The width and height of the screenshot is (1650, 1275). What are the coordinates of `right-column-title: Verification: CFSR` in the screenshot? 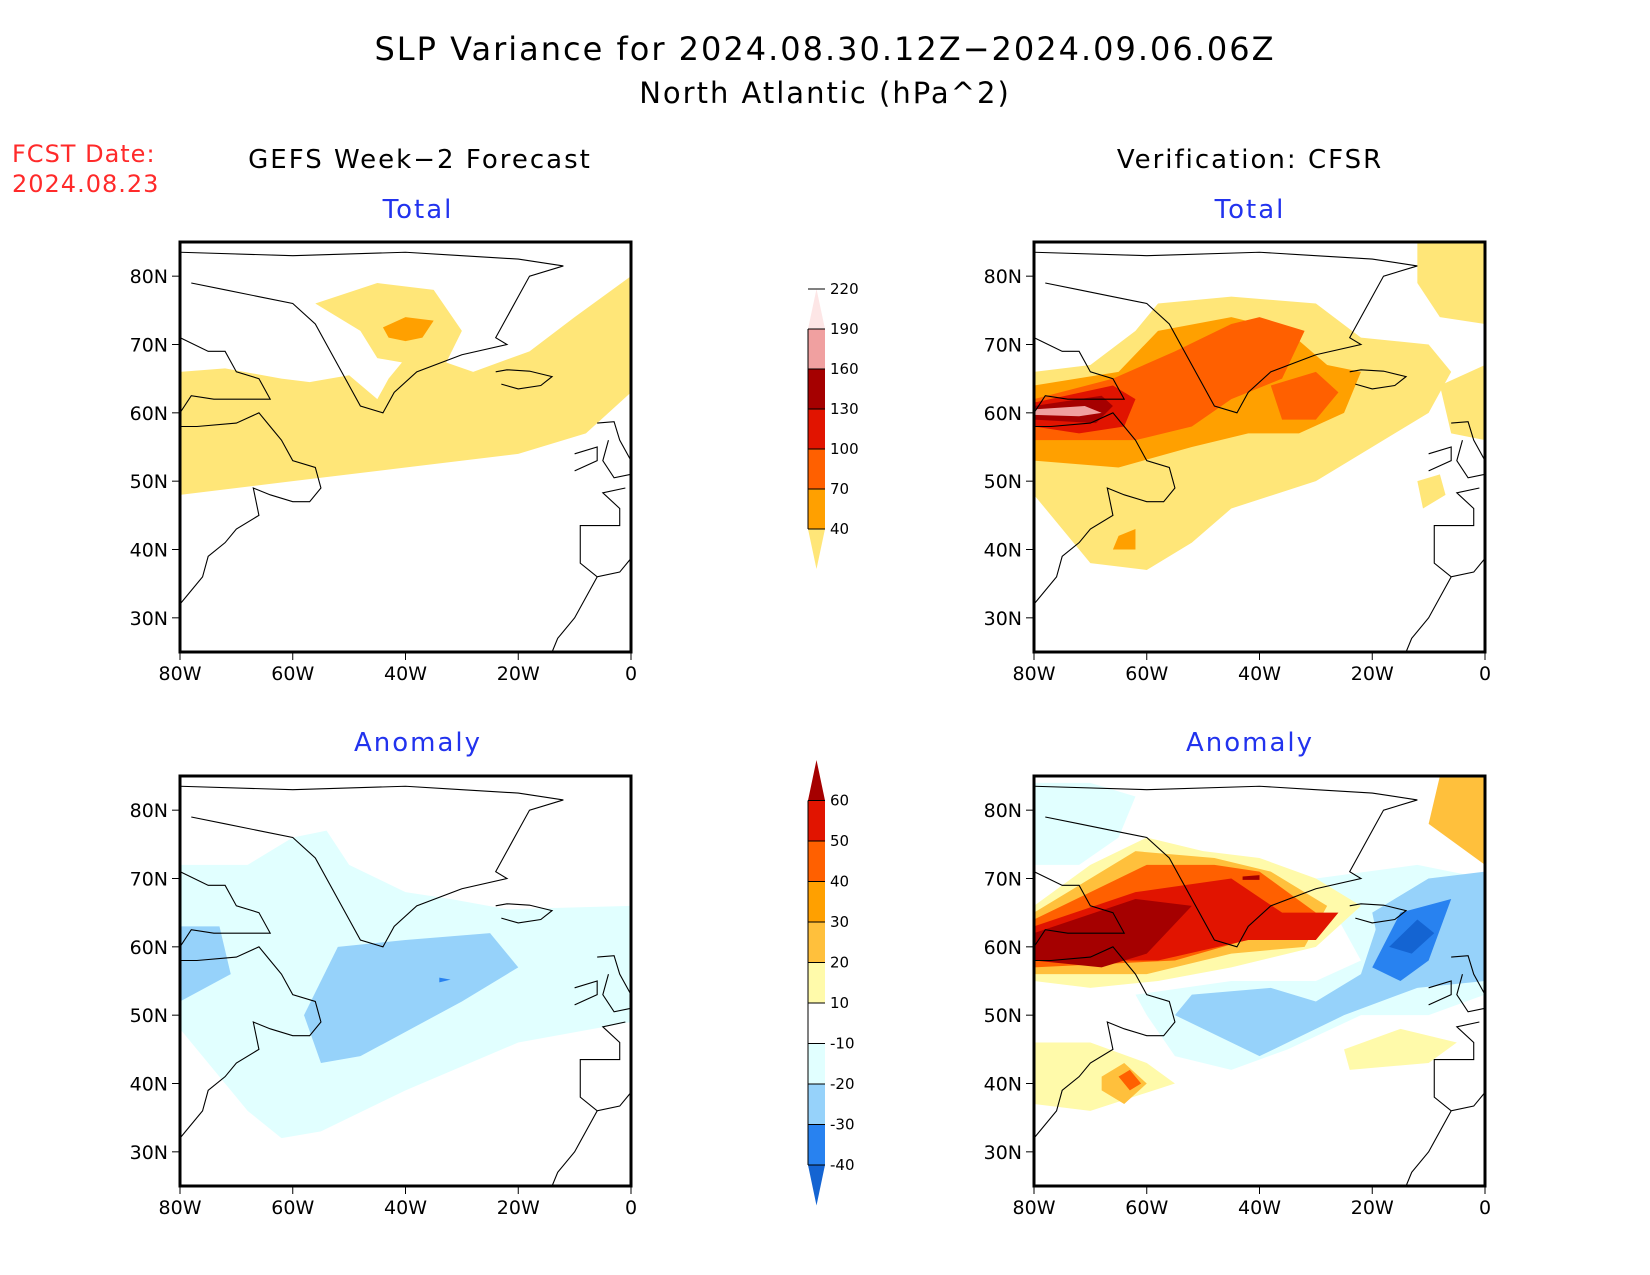 It's located at (1250, 160).